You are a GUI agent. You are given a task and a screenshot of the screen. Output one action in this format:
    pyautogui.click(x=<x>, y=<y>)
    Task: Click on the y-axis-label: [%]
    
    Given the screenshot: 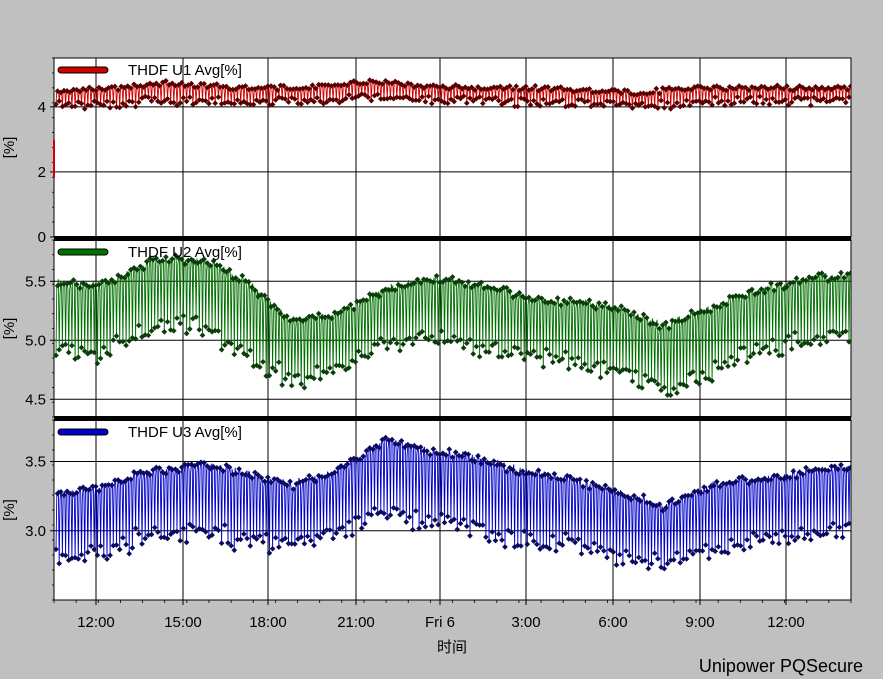 What is the action you would take?
    pyautogui.click(x=9, y=510)
    